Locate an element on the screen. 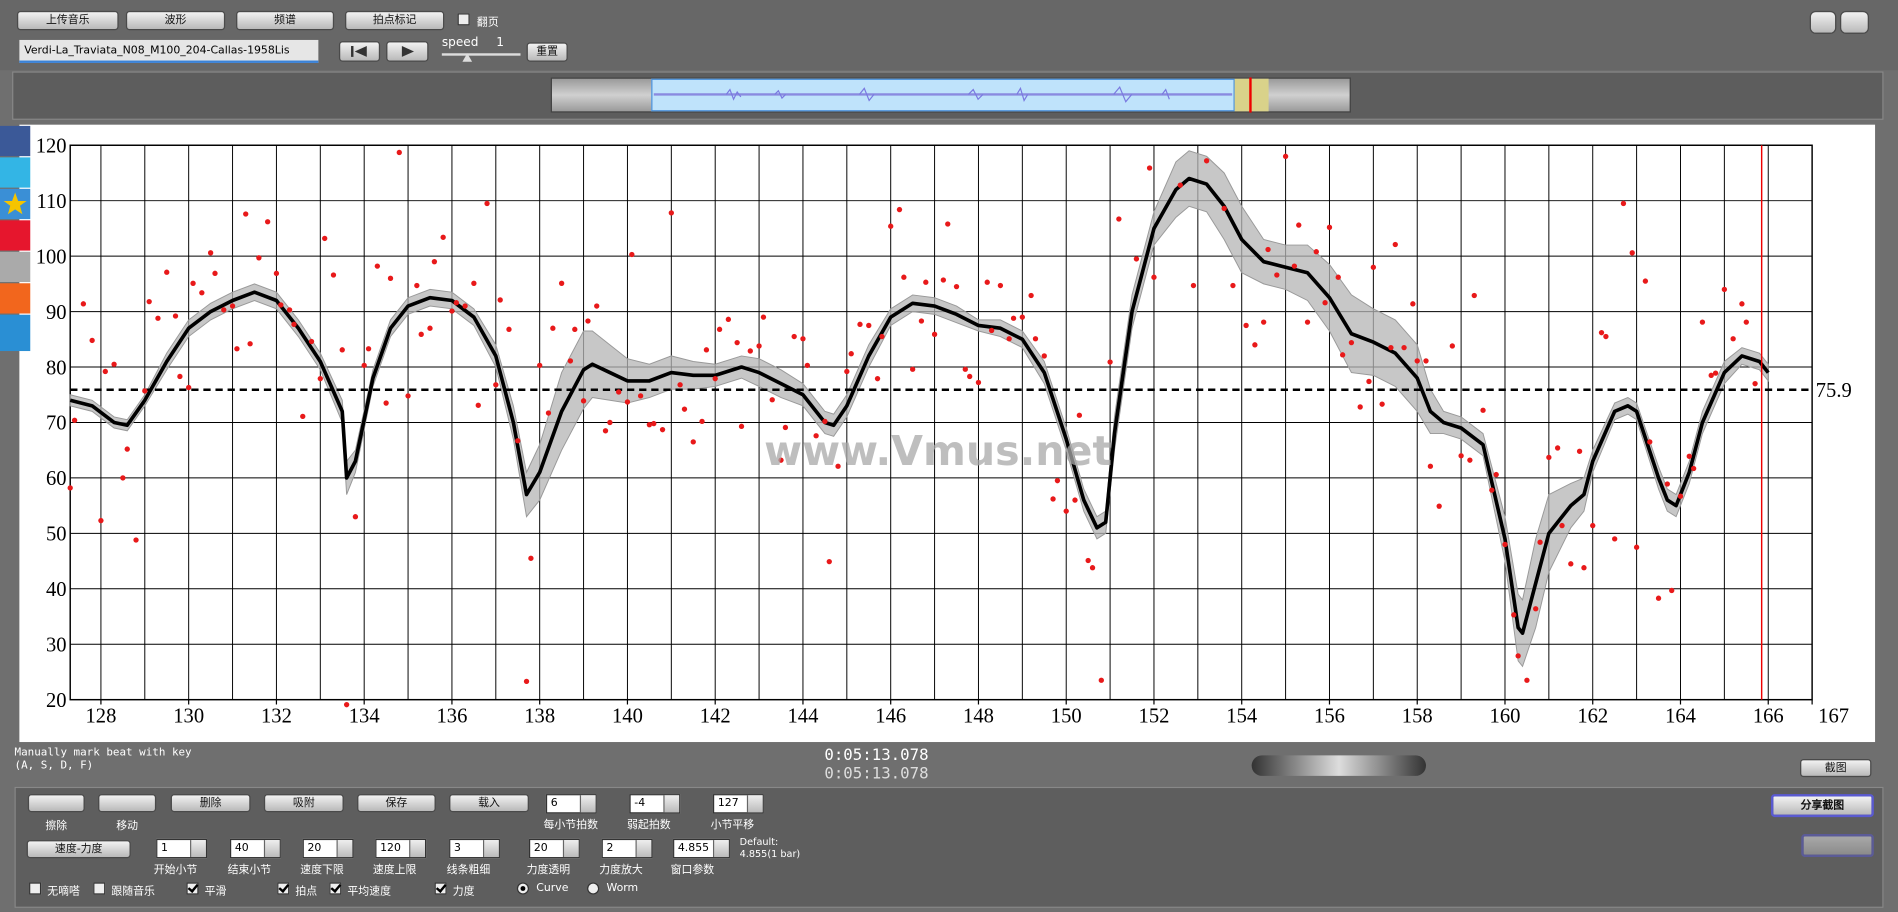 This screenshot has width=1898, height=912. spinner: 3 is located at coordinates (474, 848).